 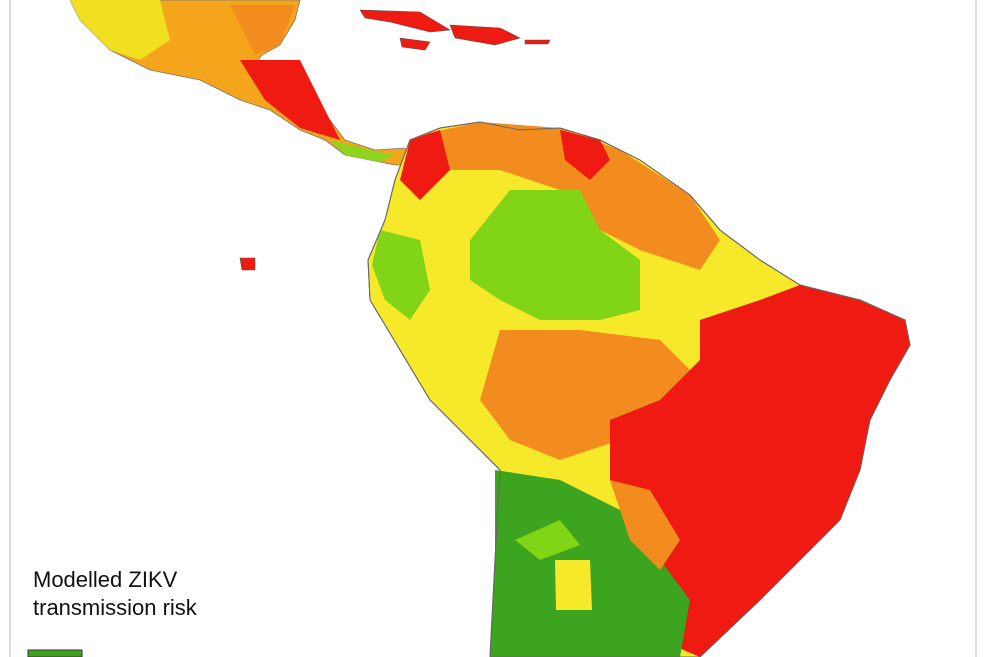 What do you see at coordinates (240, 83) in the screenshot?
I see `central-america` at bounding box center [240, 83].